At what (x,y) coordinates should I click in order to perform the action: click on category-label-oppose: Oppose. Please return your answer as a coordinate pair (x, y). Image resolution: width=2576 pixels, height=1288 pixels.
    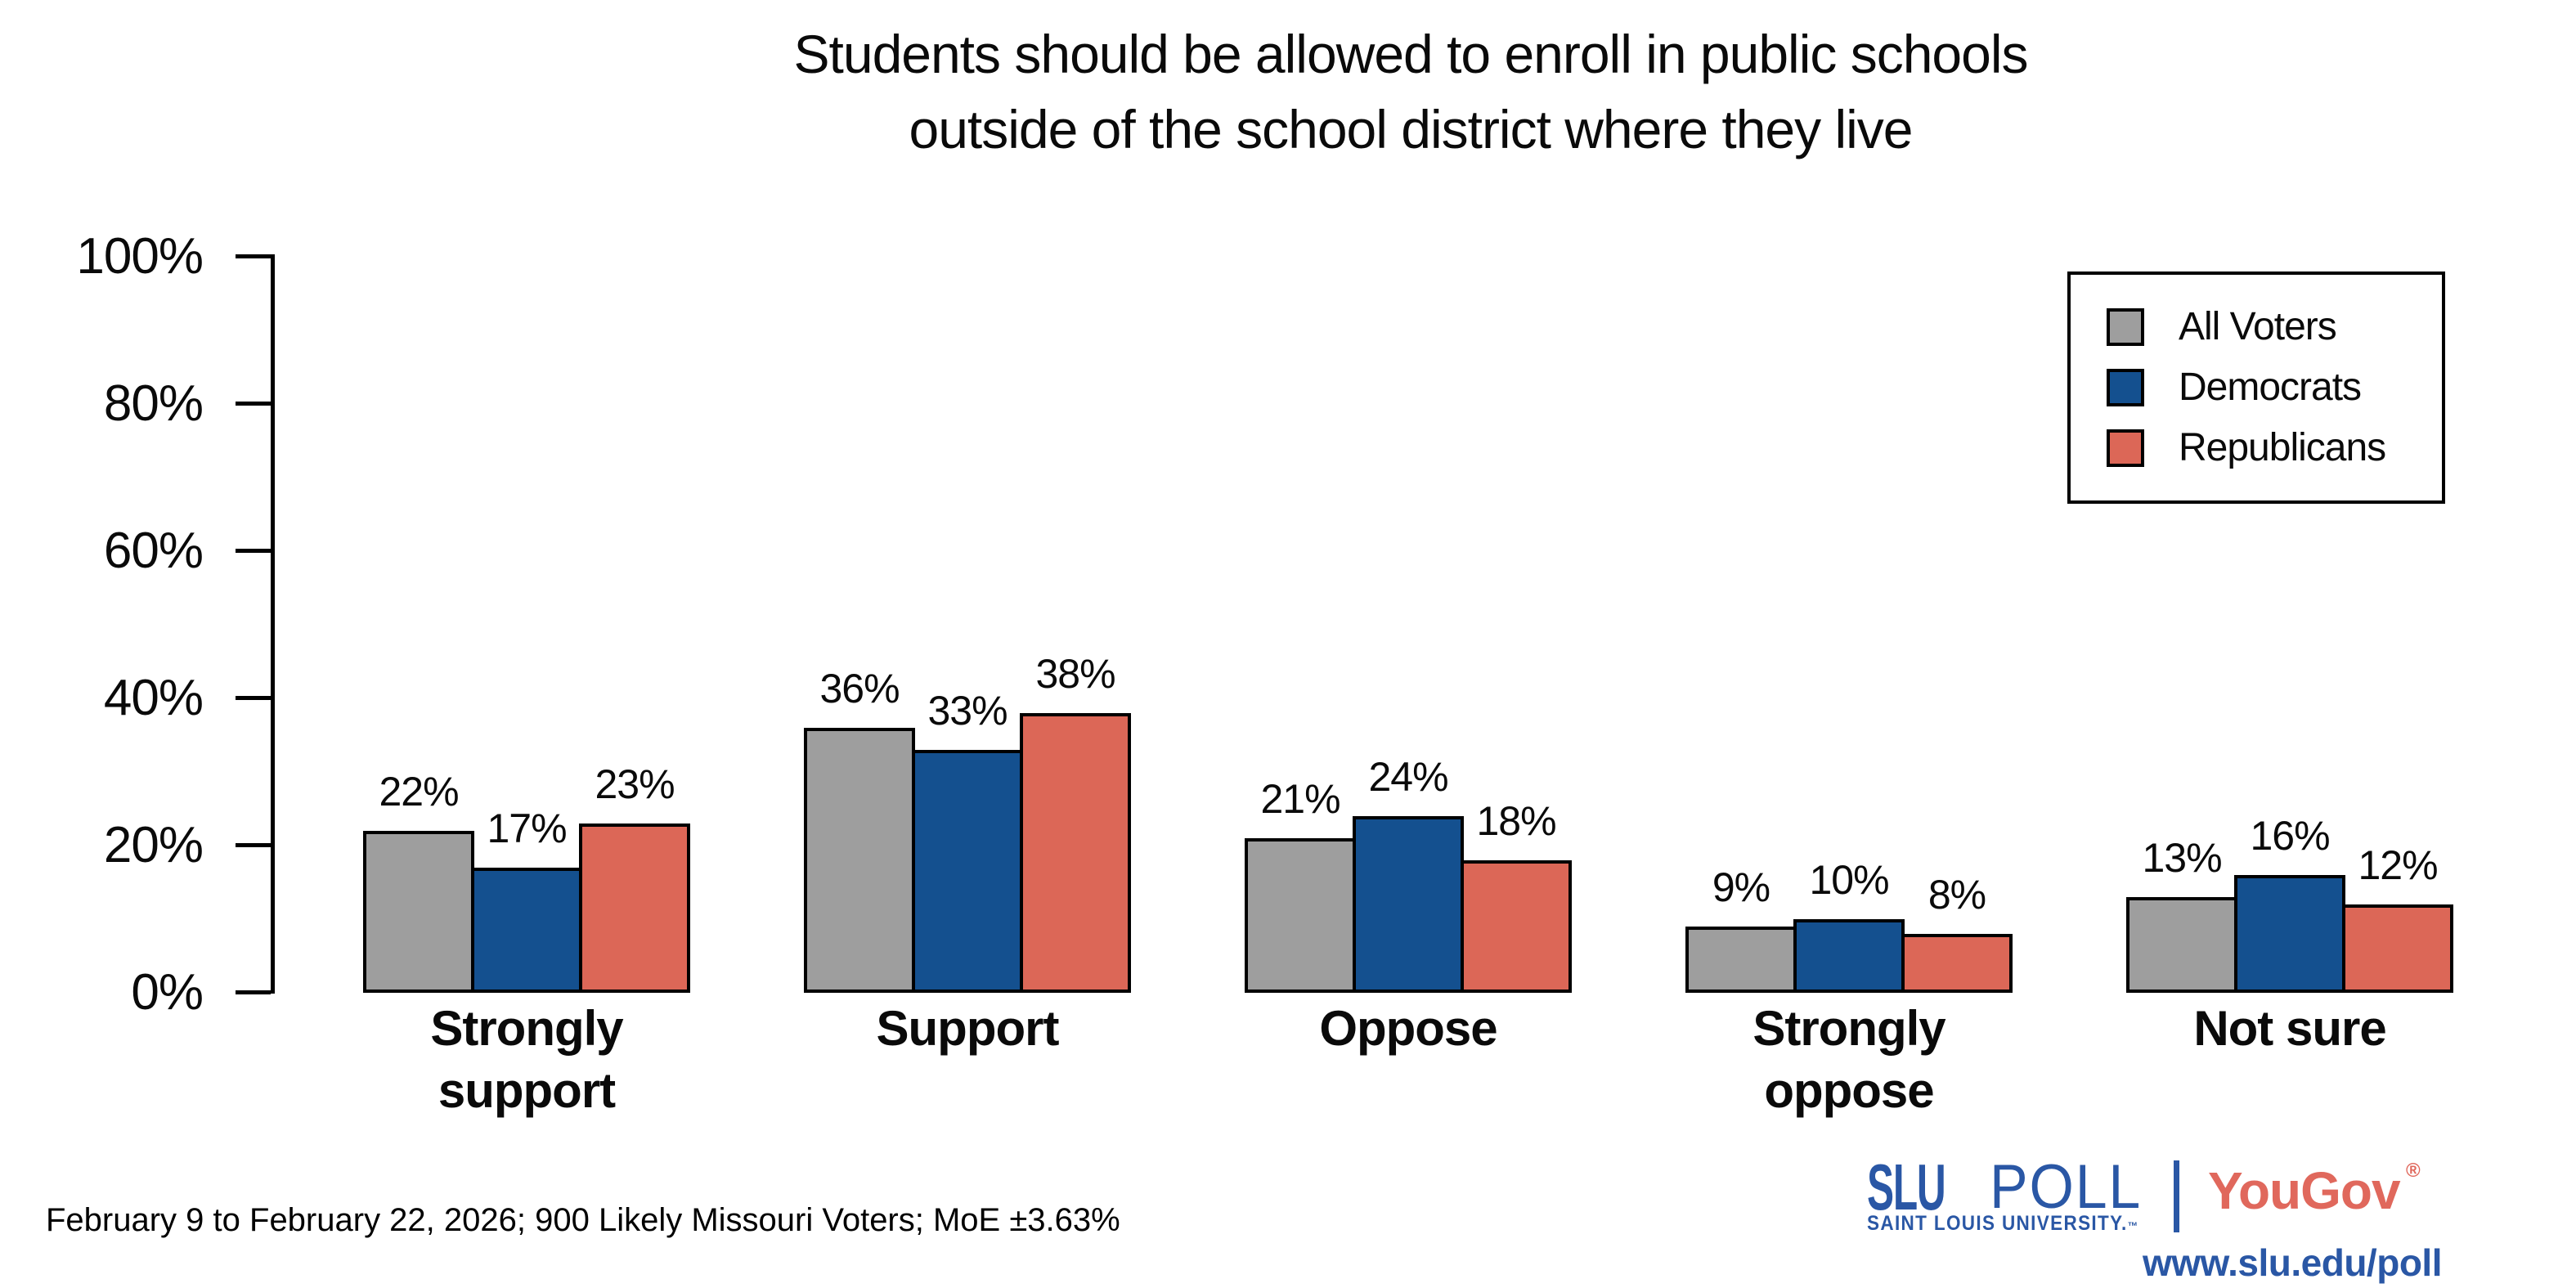
    Looking at the image, I should click on (1408, 1028).